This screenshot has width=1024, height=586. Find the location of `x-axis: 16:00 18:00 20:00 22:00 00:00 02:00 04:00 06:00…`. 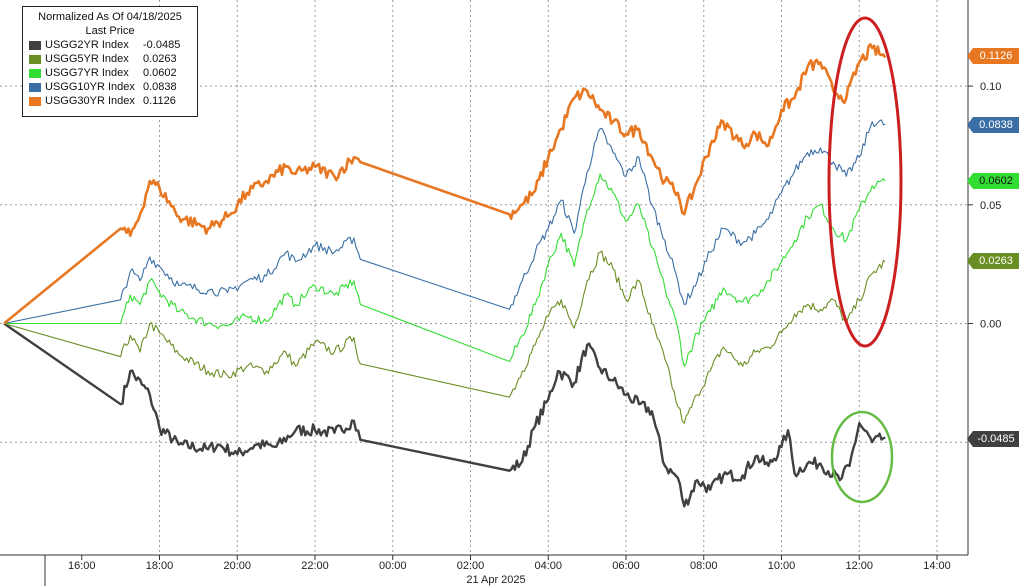

x-axis: 16:00 18:00 20:00 22:00 00:00 02:00 04:00 06:00… is located at coordinates (484, 570).